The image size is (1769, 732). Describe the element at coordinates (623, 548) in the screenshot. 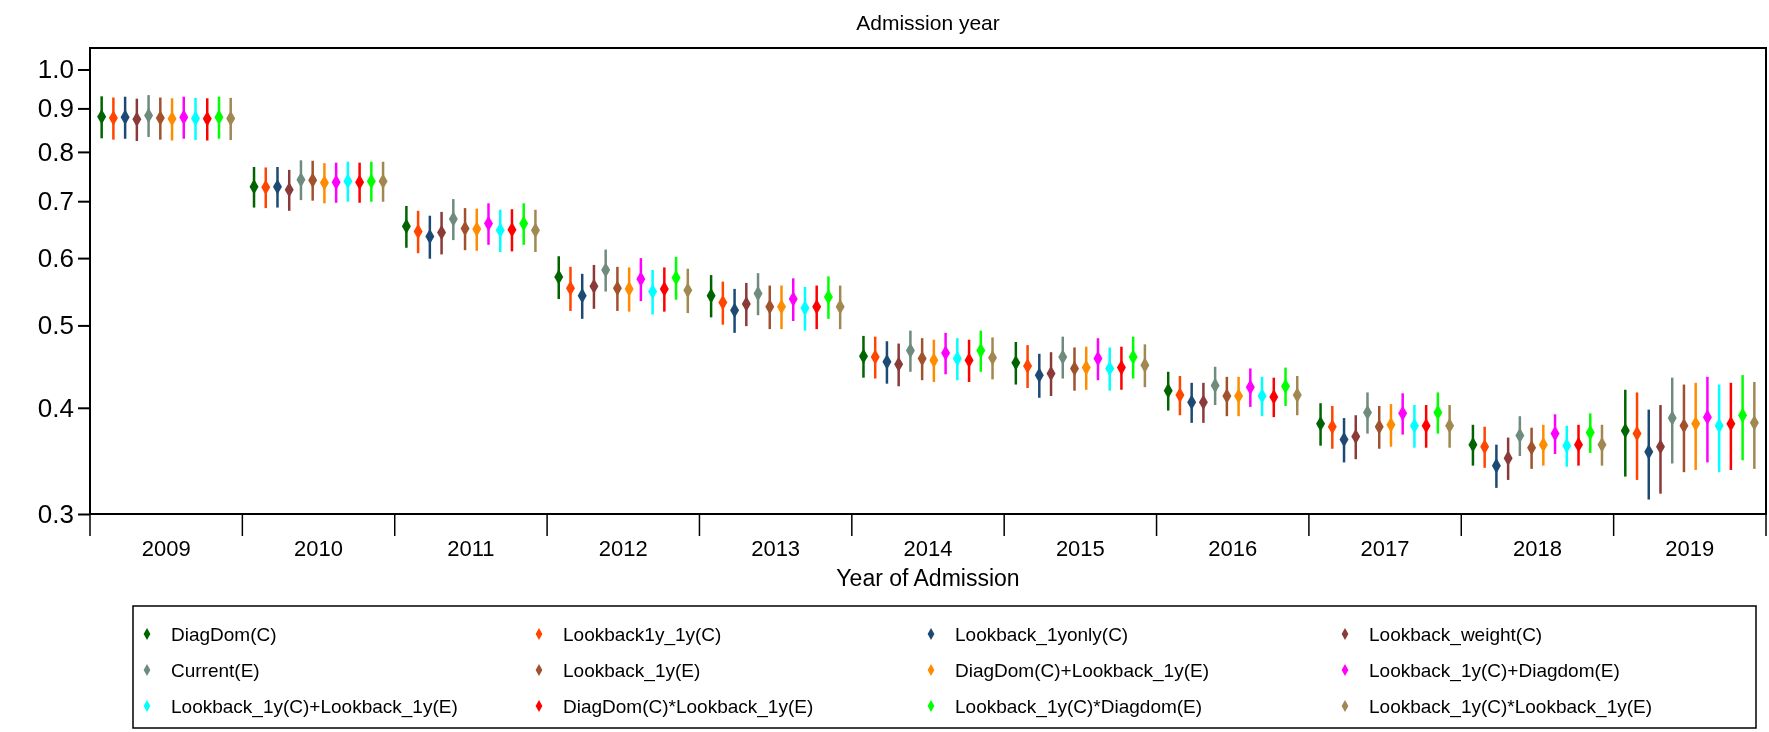

I see `x-tick-label: 2012` at that location.